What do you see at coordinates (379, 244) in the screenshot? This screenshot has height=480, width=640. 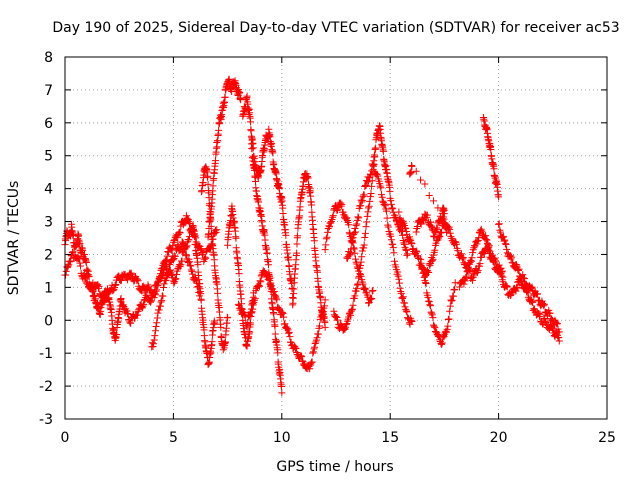 I see `series-arc13` at bounding box center [379, 244].